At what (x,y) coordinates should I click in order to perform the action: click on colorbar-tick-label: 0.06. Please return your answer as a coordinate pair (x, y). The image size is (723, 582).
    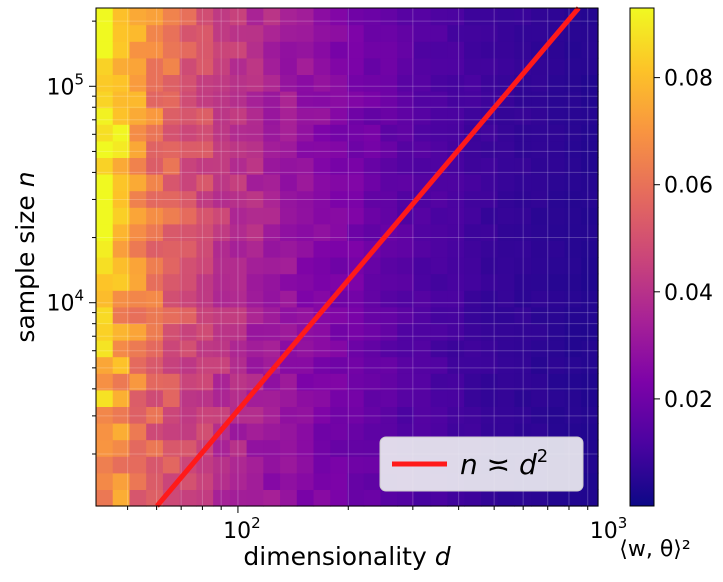
    Looking at the image, I should click on (688, 186).